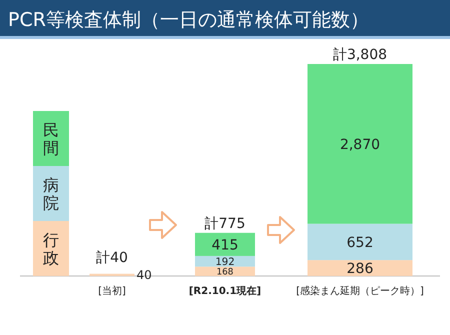 The height and width of the screenshot is (335, 450). I want to click on x-tick-label: [当初], so click(112, 291).